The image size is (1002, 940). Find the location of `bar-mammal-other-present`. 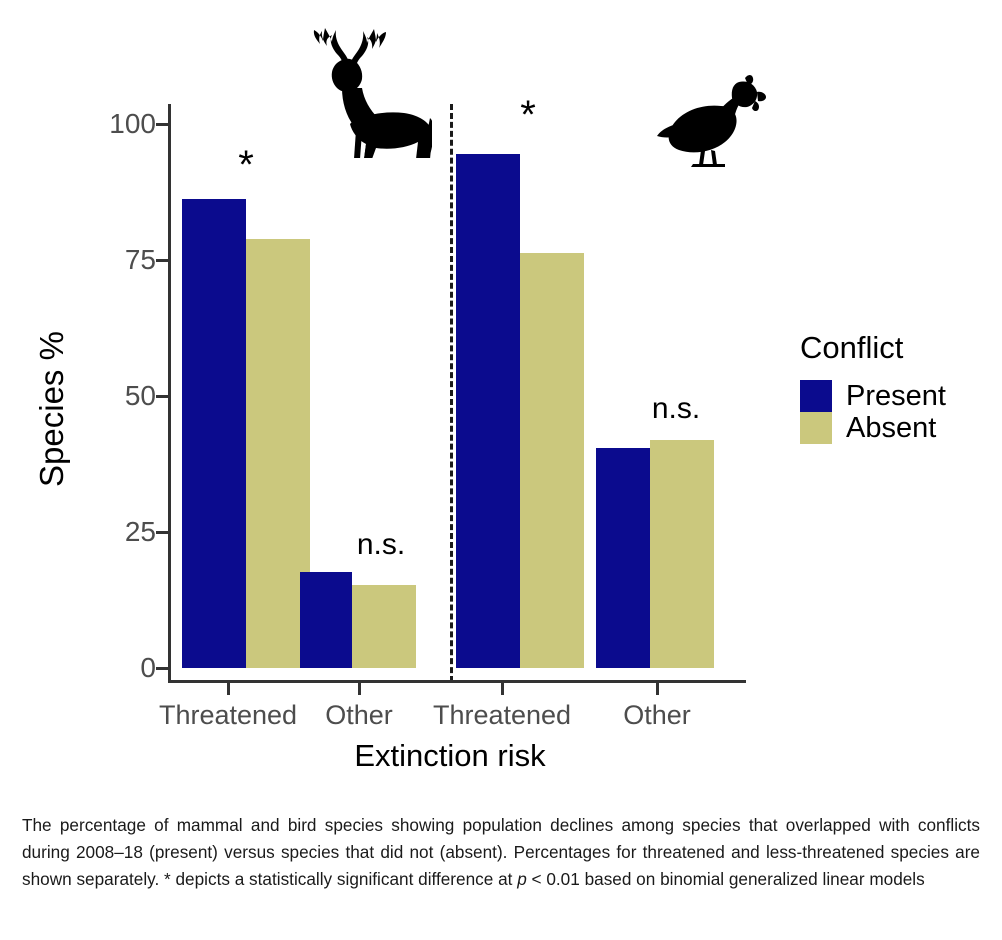

bar-mammal-other-present is located at coordinates (326, 620).